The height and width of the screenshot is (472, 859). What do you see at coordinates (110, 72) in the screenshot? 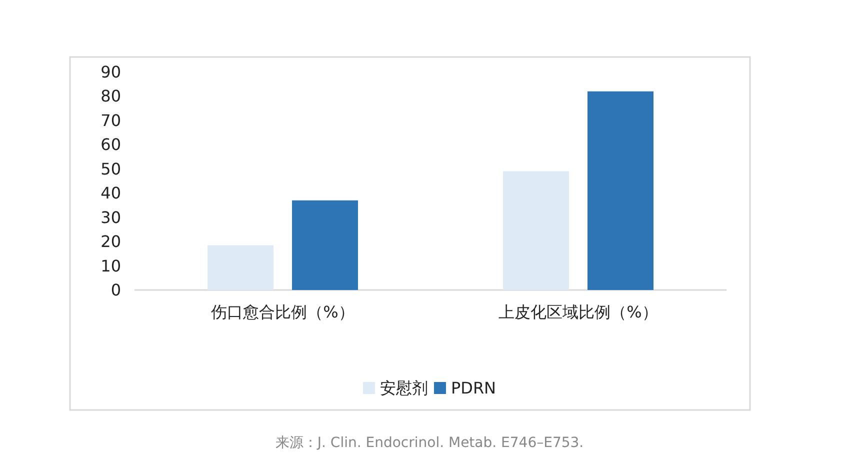
I see `y-tick-label: 90` at bounding box center [110, 72].